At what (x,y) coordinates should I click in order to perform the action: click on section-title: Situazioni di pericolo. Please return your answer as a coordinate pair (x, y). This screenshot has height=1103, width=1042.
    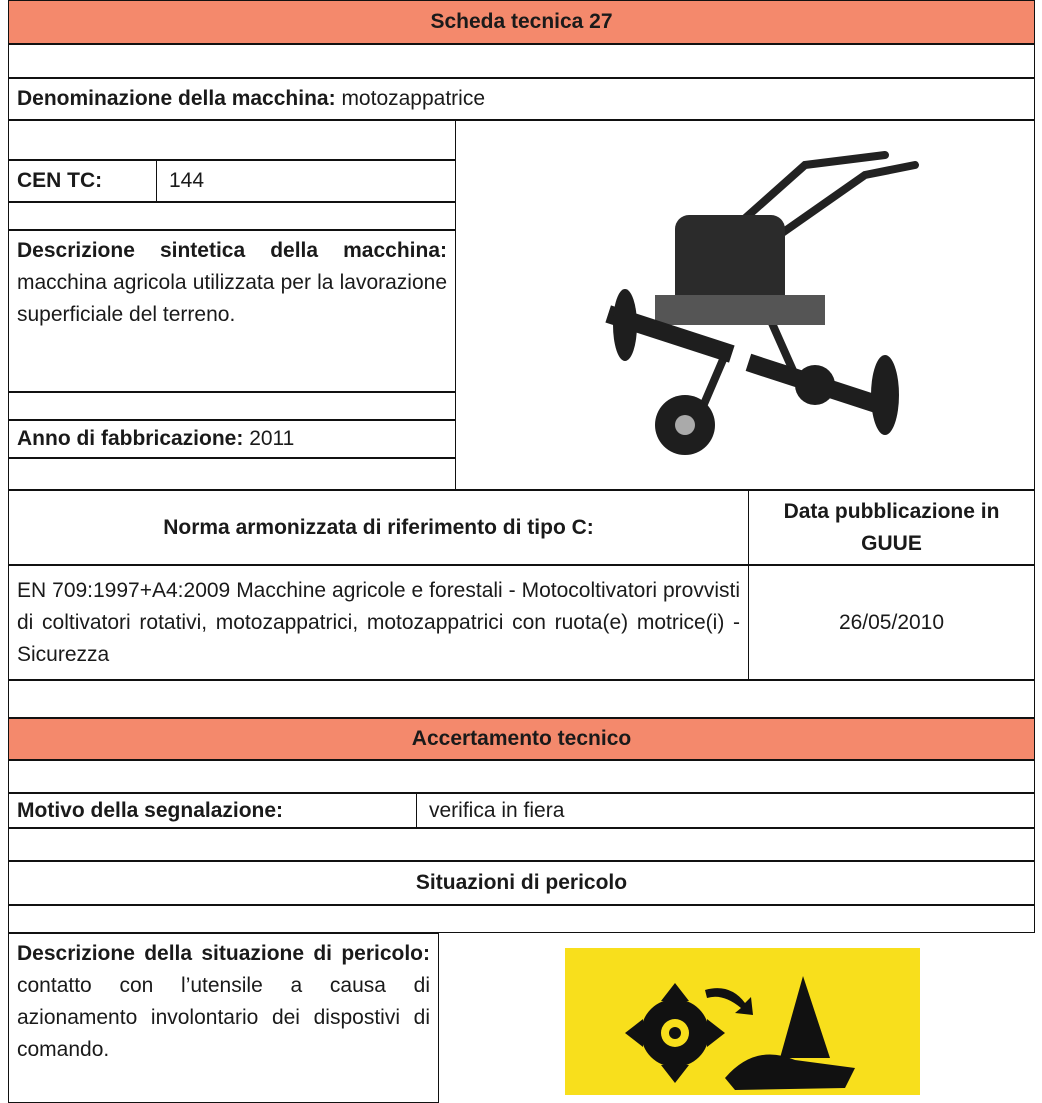
    Looking at the image, I should click on (521, 882).